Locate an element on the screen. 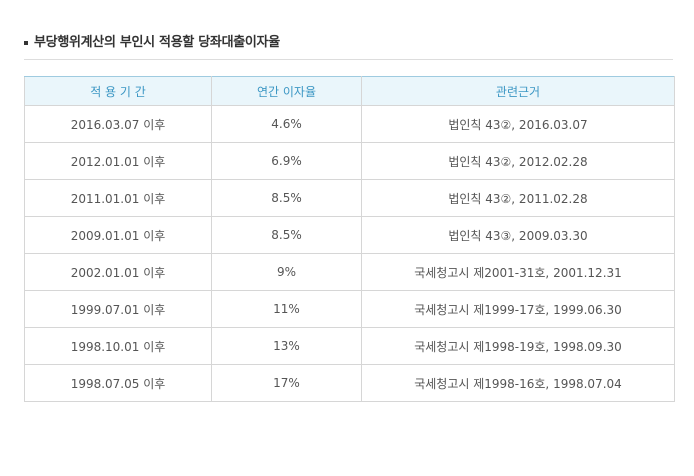 Image resolution: width=694 pixels, height=476 pixels. cell-period: 2012.01.01 이후 is located at coordinates (118, 161).